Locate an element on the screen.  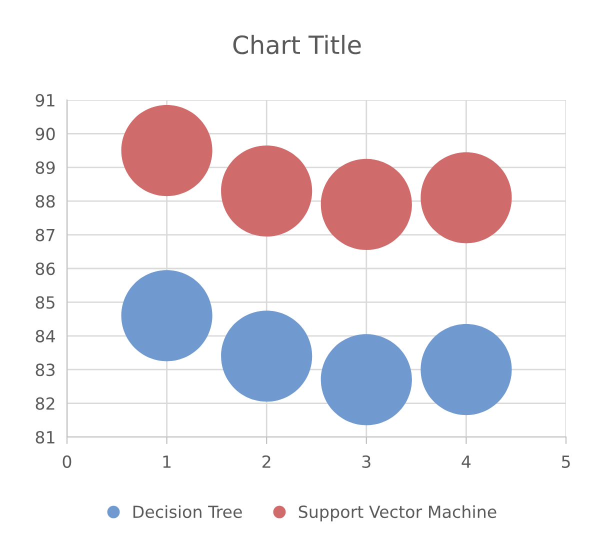
x-tick-label: 3 is located at coordinates (366, 461).